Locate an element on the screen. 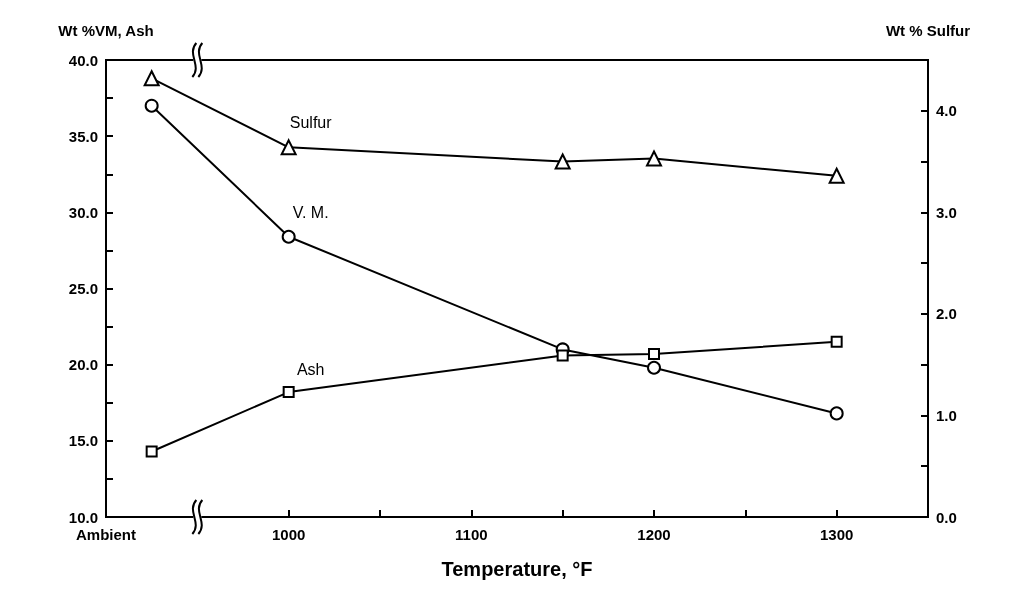  y-tick-label: 35.0 is located at coordinates (83, 136).